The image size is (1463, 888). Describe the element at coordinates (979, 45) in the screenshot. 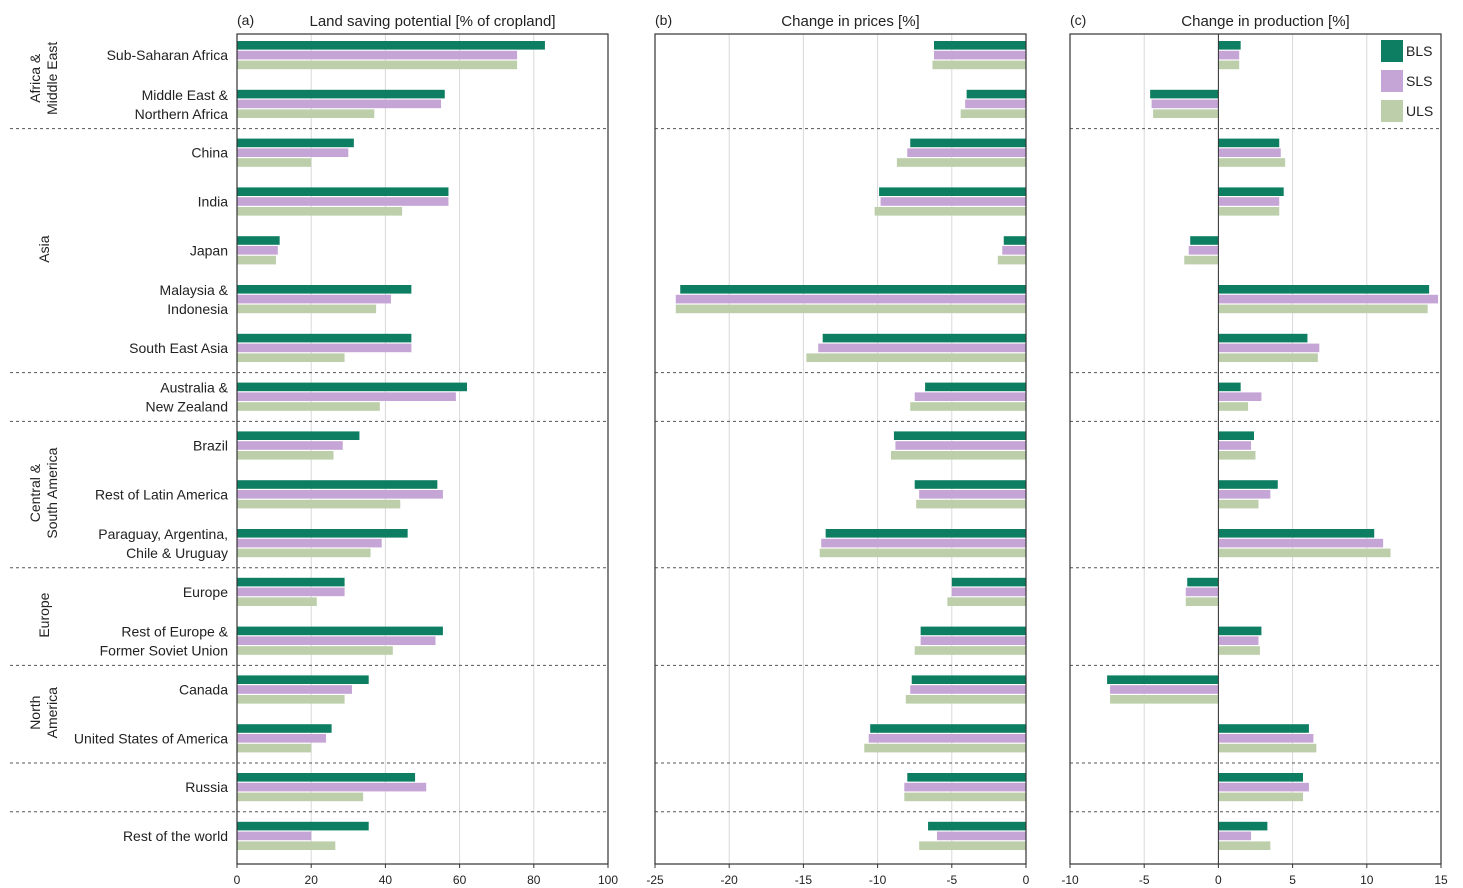

I see `bar-bls-sub-saharan-africa` at that location.